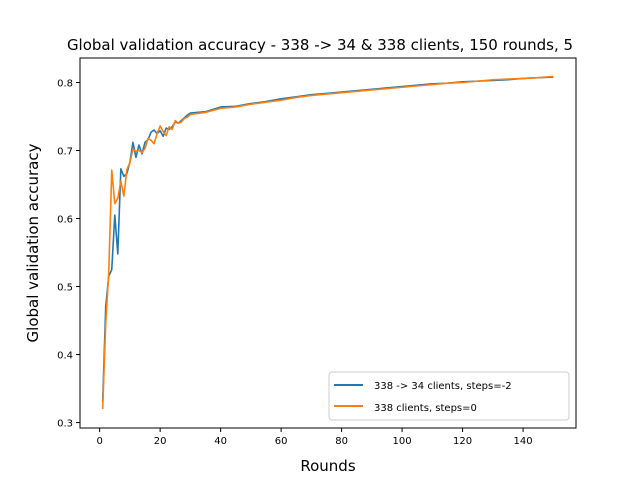  I want to click on x-tick-label: 140, so click(523, 441).